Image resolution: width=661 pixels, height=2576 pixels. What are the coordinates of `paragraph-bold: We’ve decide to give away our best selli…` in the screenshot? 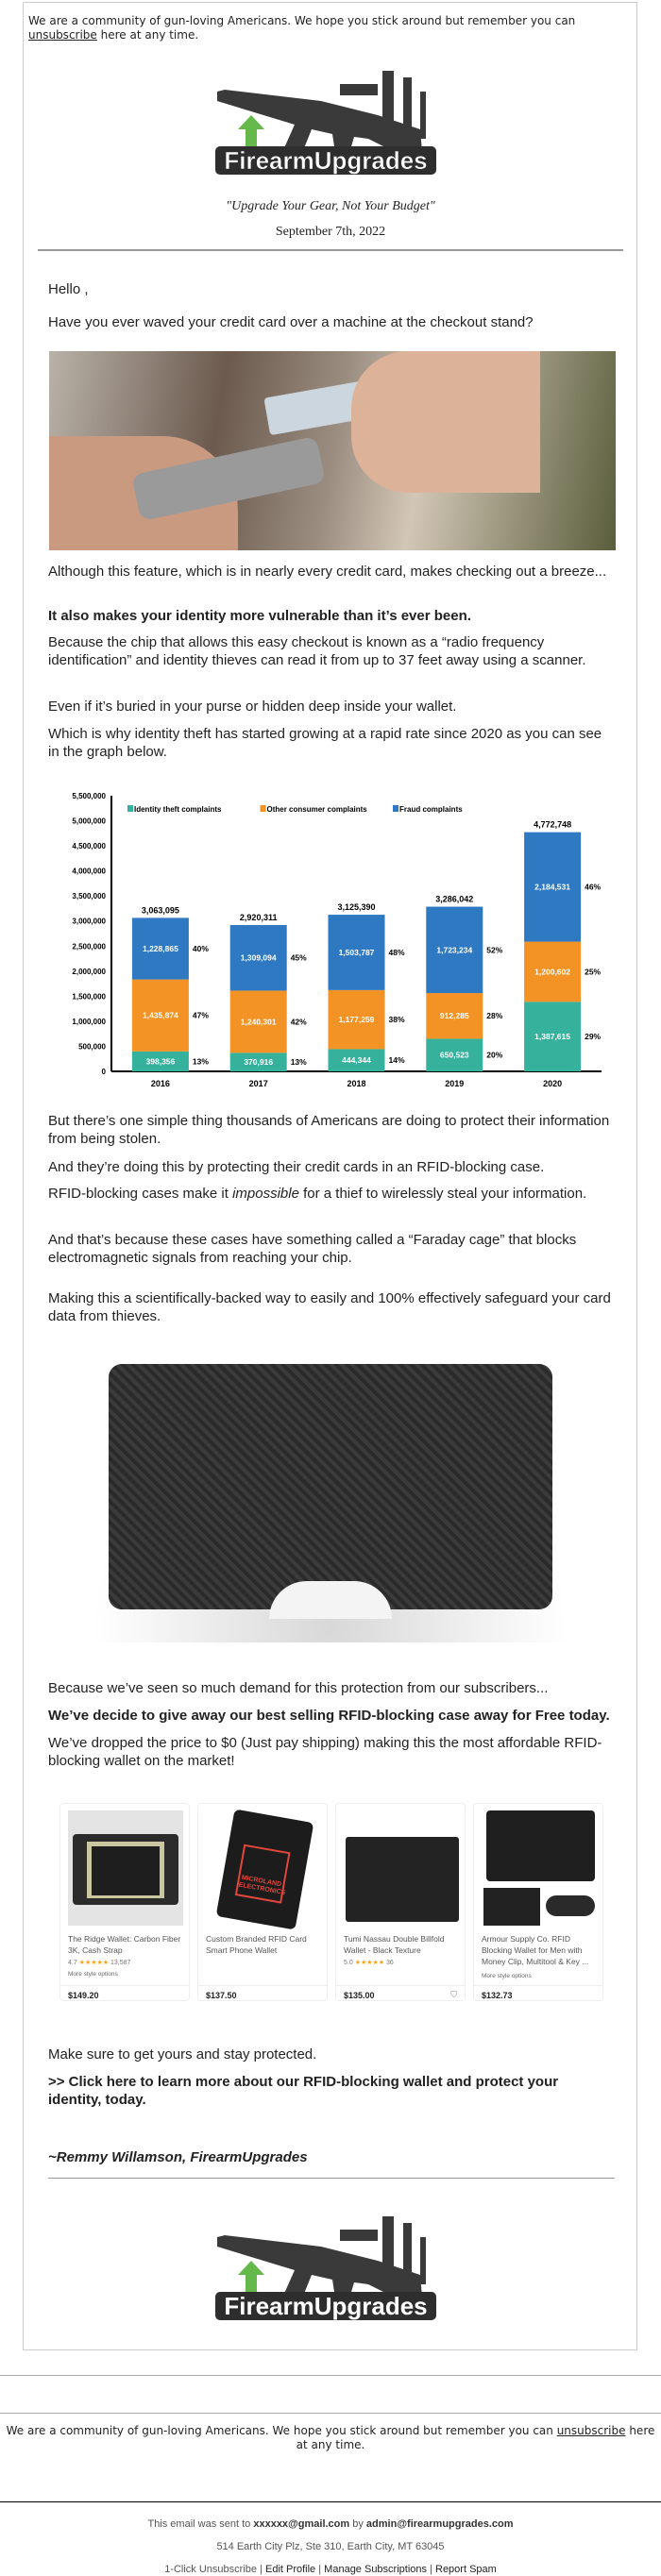 It's located at (329, 1716).